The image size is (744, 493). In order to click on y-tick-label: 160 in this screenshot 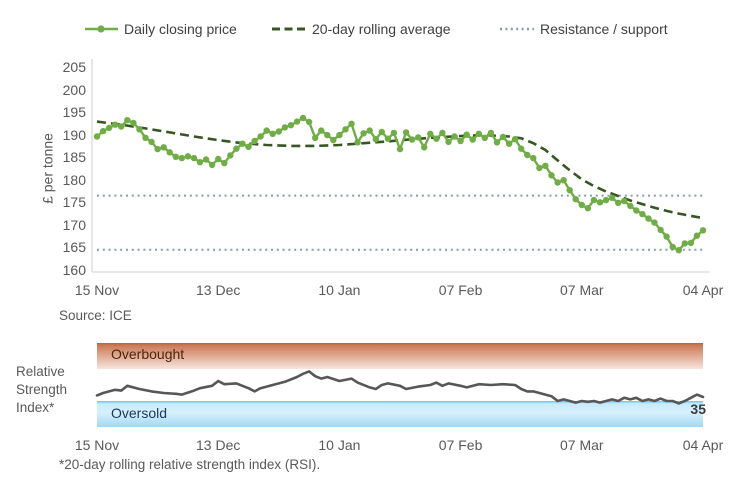, I will do `click(74, 270)`.